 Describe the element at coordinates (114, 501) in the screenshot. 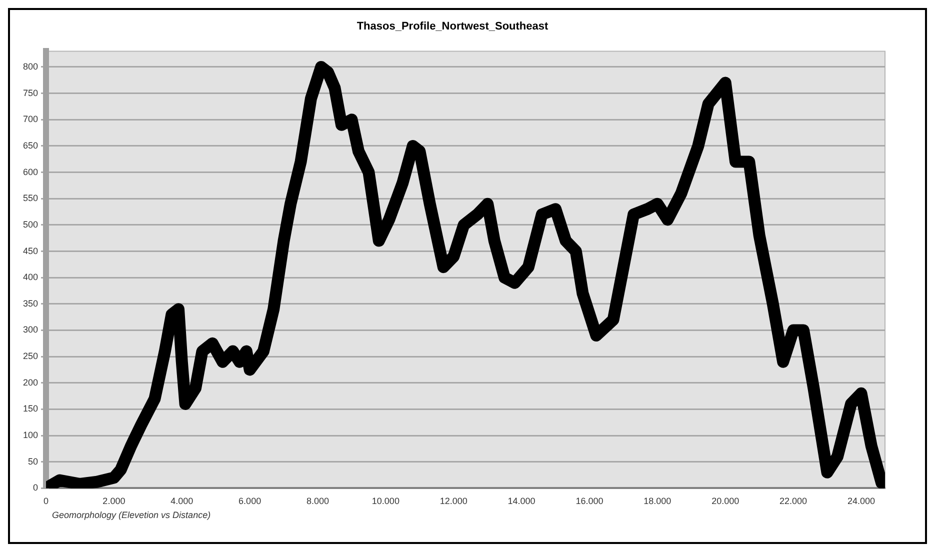

I see `x-tick-label: 2.000` at that location.